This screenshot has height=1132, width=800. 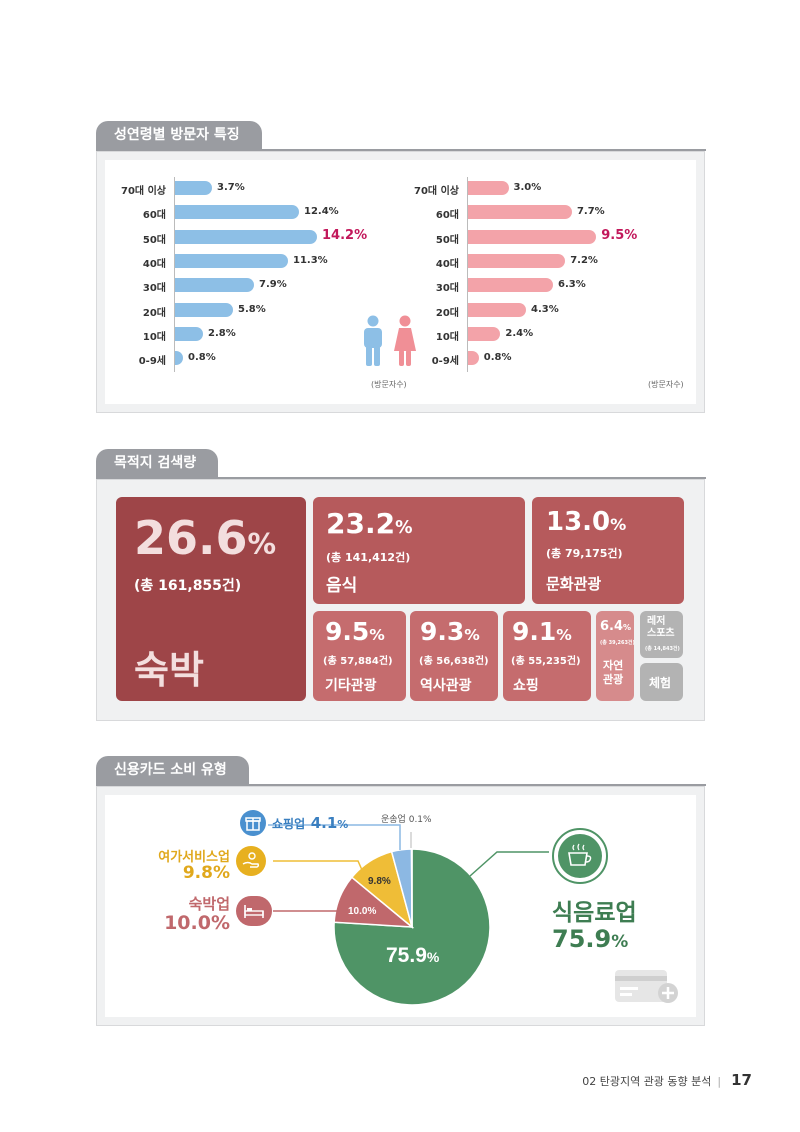 I want to click on female-category-label: 60대, so click(x=447, y=216).